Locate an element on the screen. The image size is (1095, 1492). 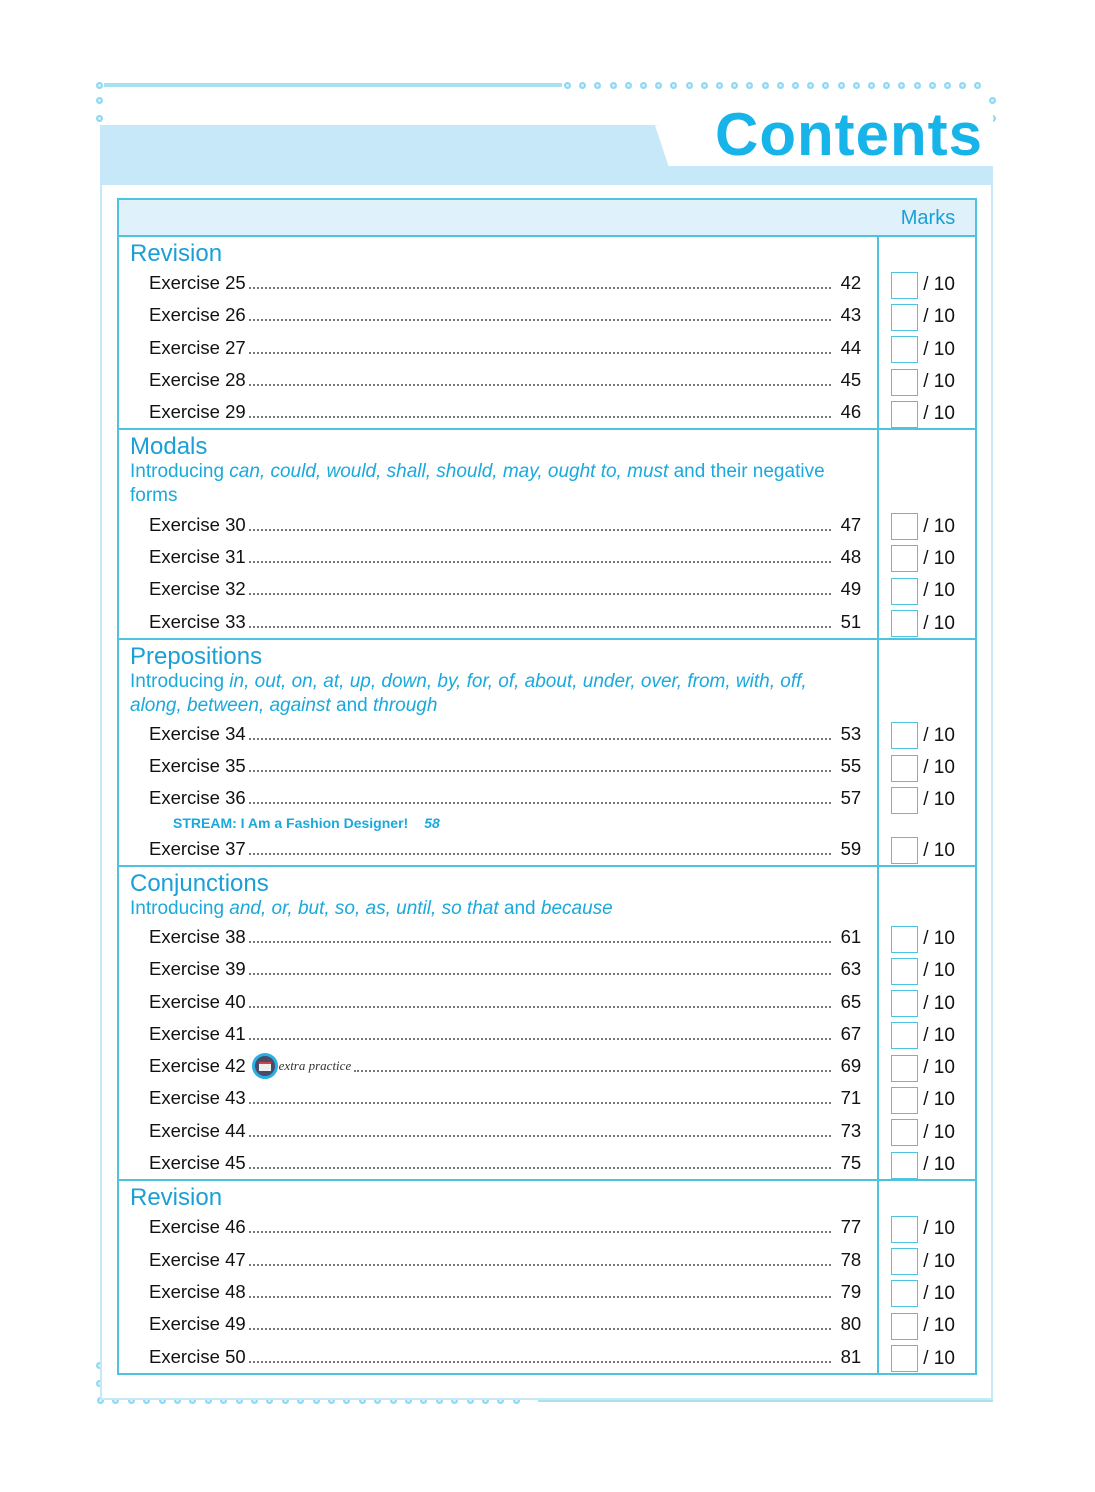
exercise-label: Exercise 38 is located at coordinates (197, 936).